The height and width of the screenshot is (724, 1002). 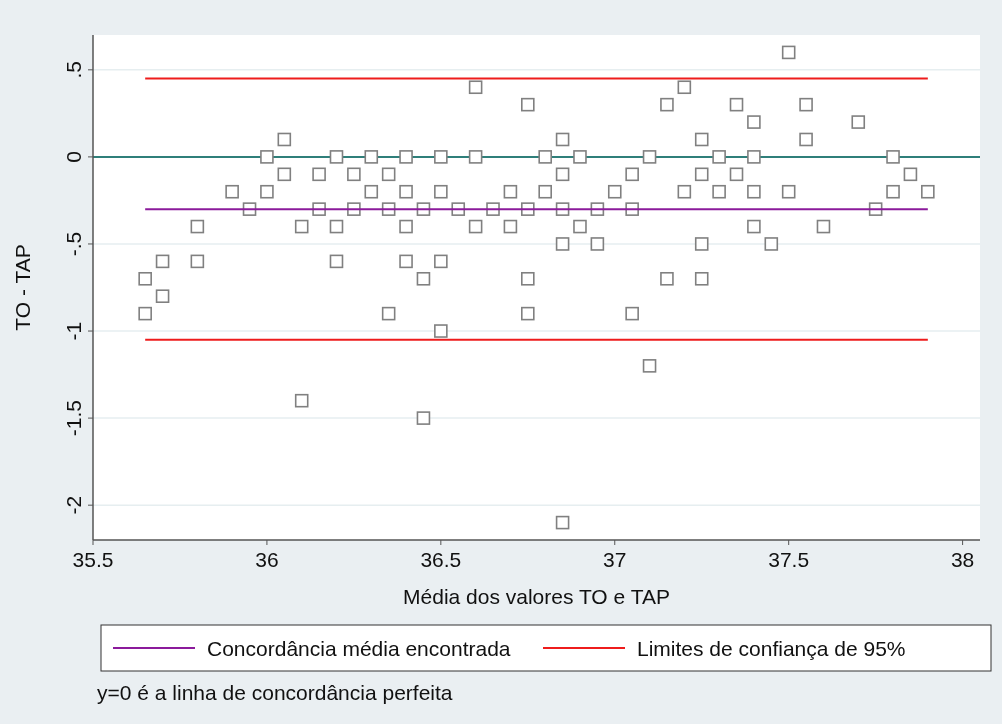 What do you see at coordinates (73, 505) in the screenshot?
I see `y-tick-label: -2` at bounding box center [73, 505].